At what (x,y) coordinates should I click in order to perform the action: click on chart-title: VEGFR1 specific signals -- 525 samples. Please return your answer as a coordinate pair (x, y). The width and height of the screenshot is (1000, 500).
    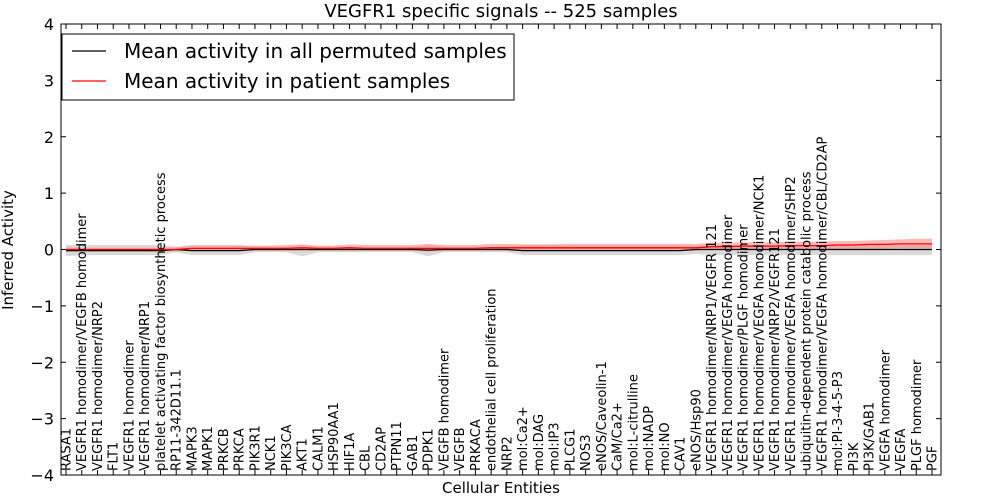
    Looking at the image, I should click on (500, 11).